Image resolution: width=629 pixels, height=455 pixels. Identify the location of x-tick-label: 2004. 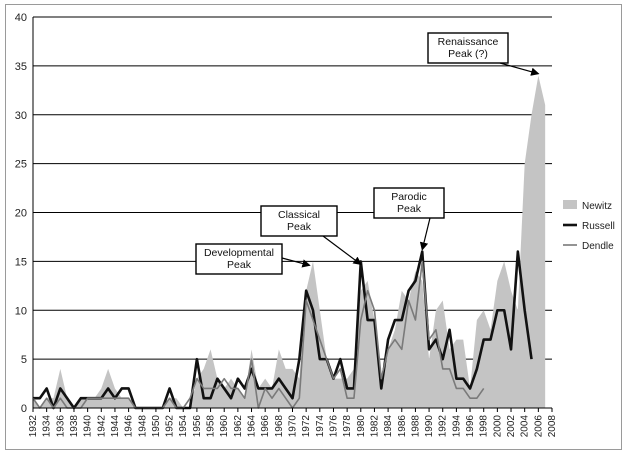
(525, 426).